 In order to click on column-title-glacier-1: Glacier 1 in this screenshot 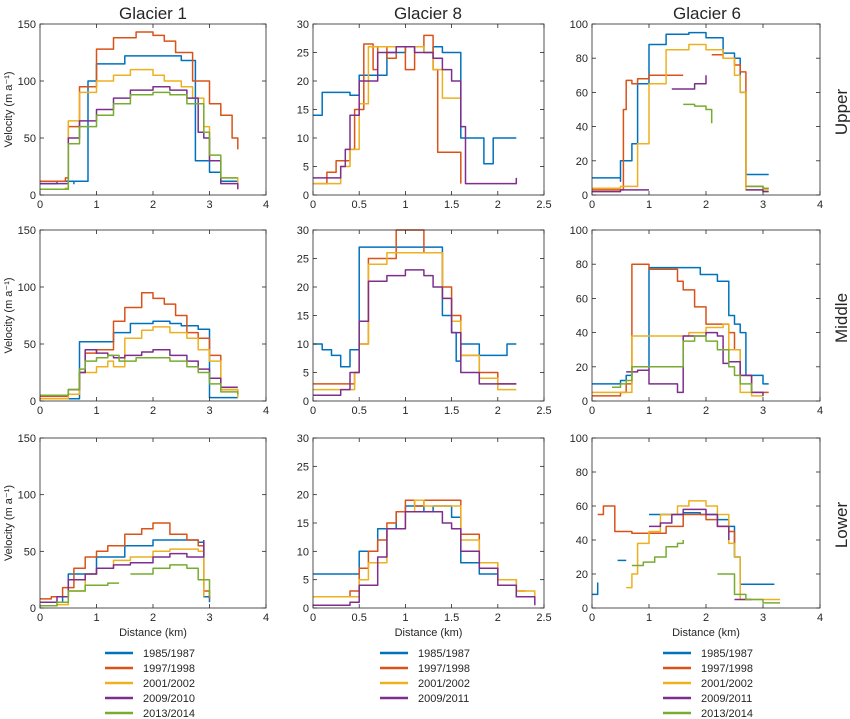, I will do `click(153, 13)`.